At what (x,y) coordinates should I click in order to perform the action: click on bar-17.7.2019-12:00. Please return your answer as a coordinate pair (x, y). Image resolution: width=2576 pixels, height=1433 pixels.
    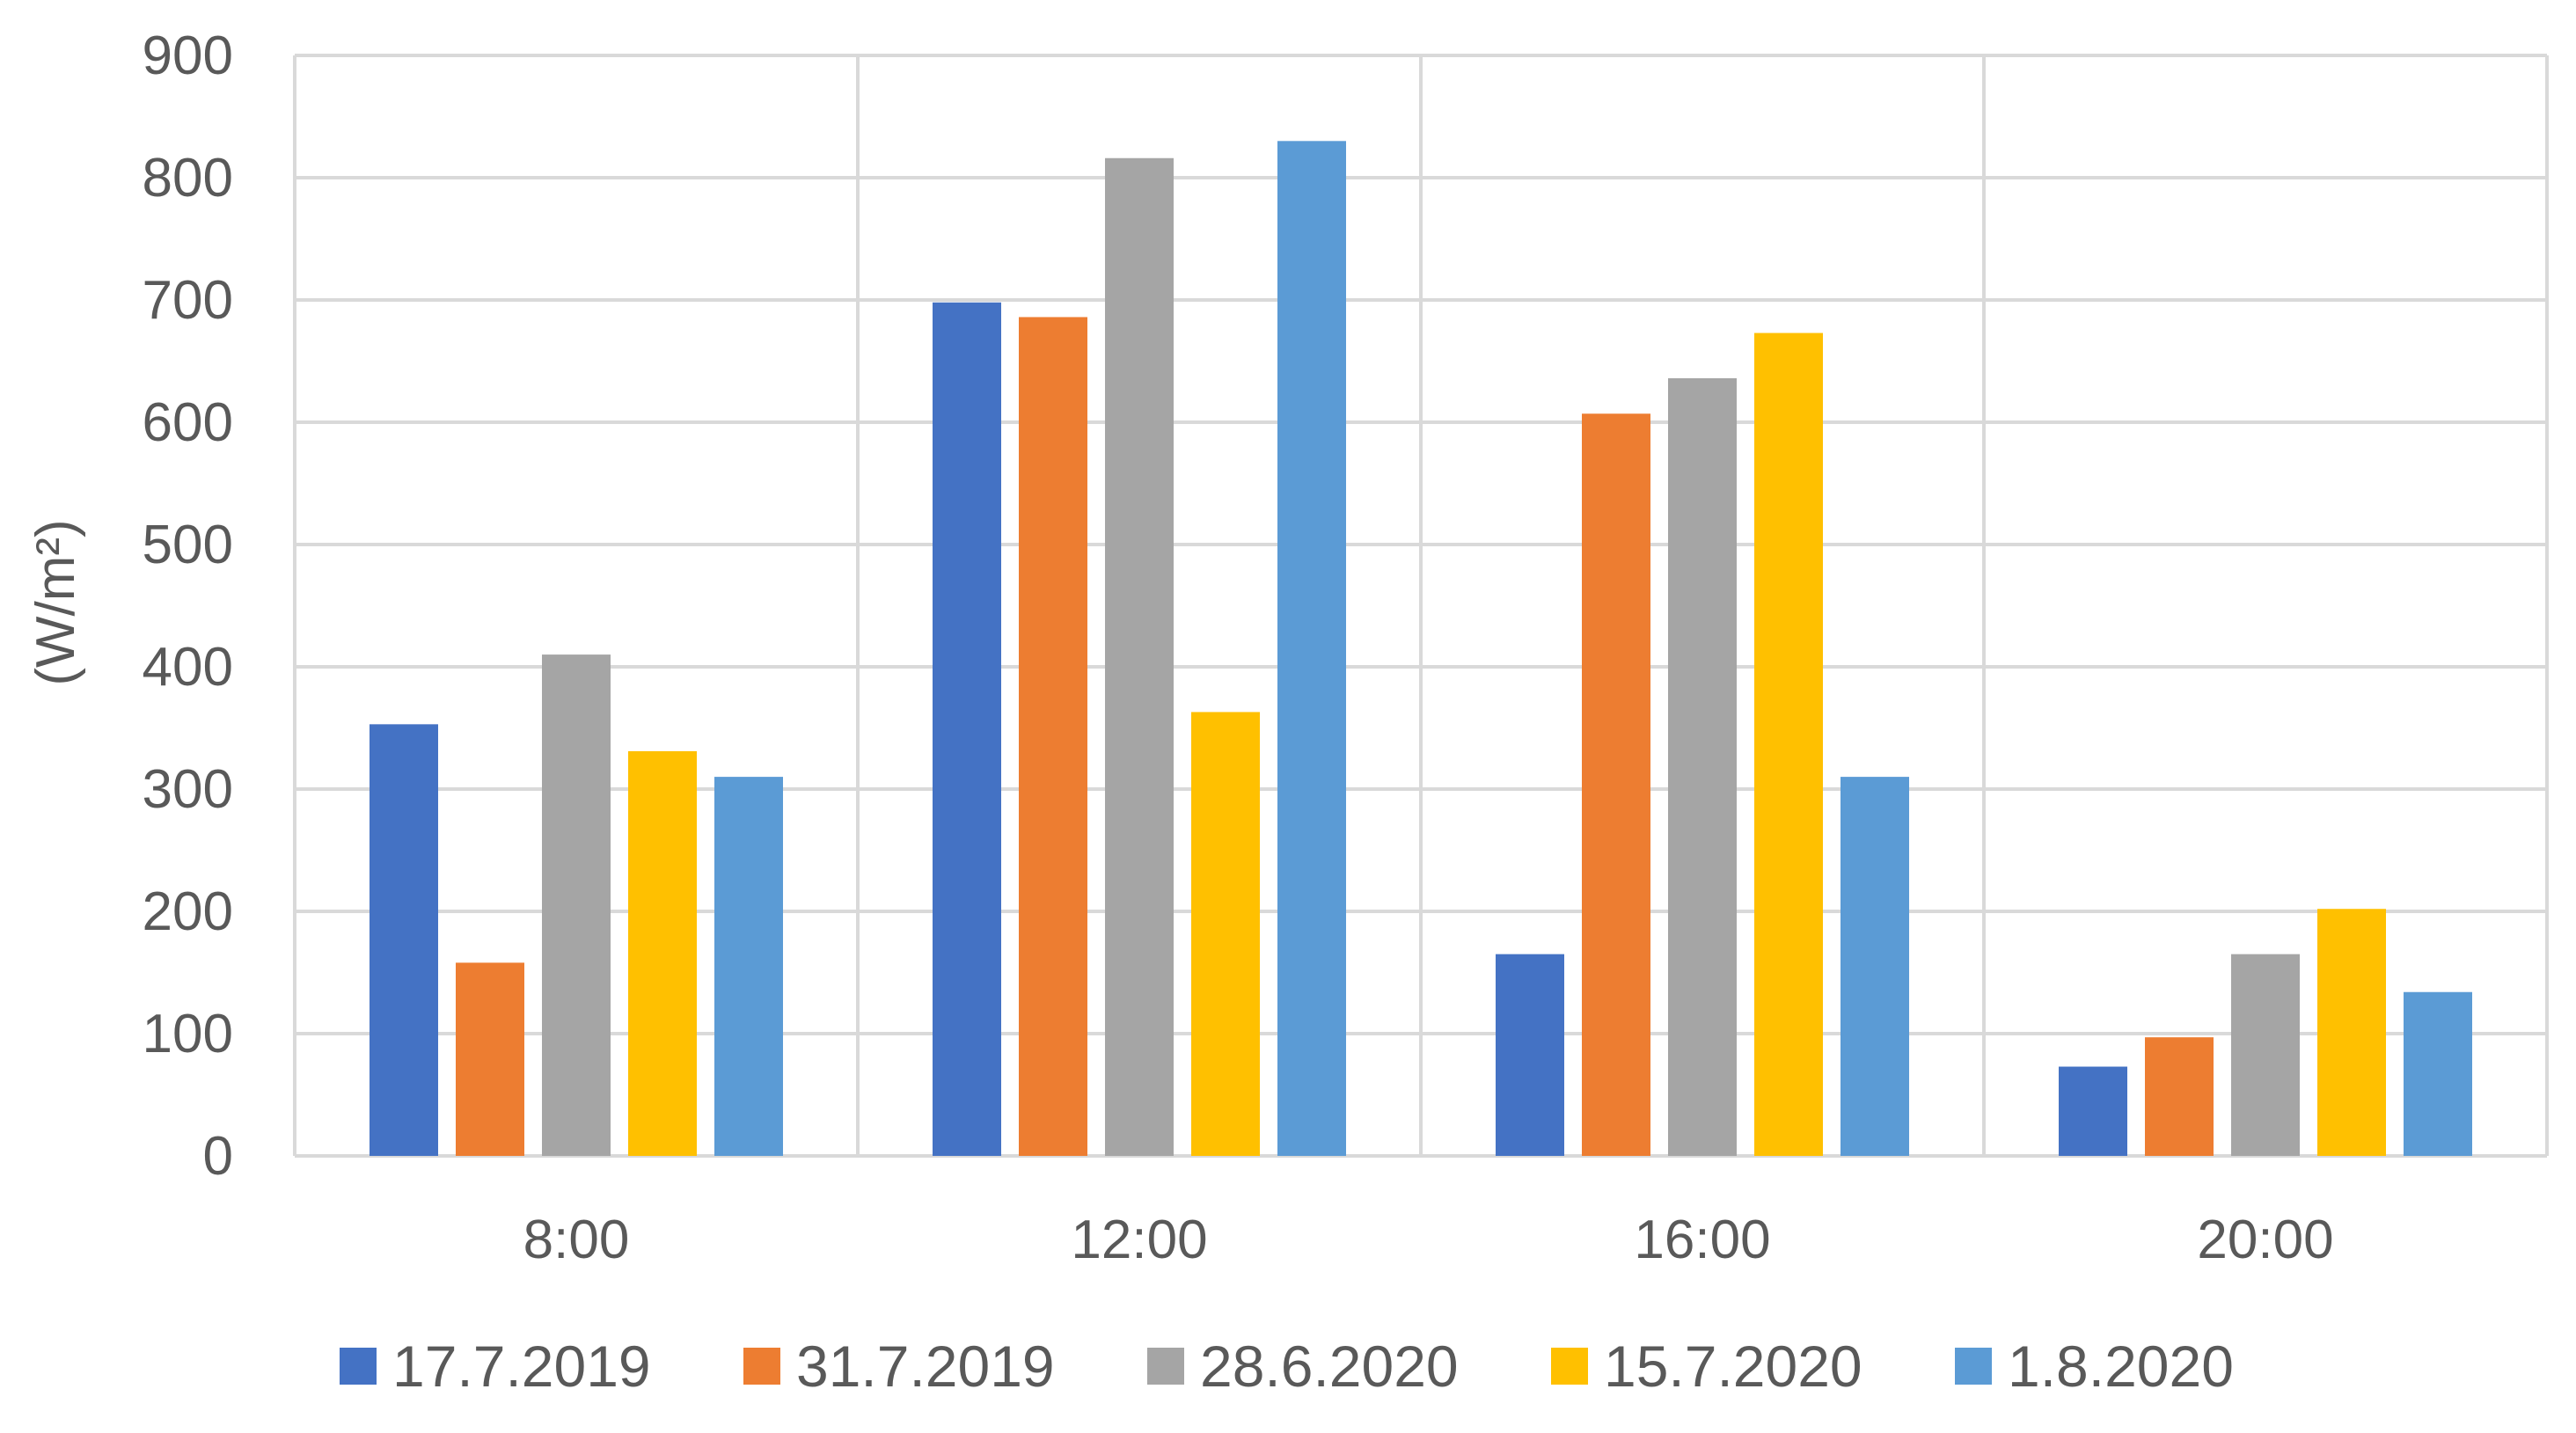
    Looking at the image, I should click on (967, 729).